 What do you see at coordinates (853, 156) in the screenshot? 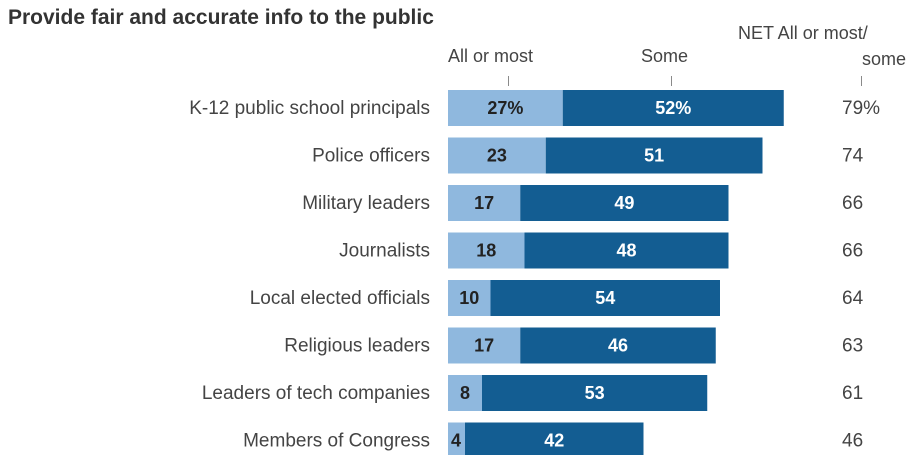
I see `net-value: 74` at bounding box center [853, 156].